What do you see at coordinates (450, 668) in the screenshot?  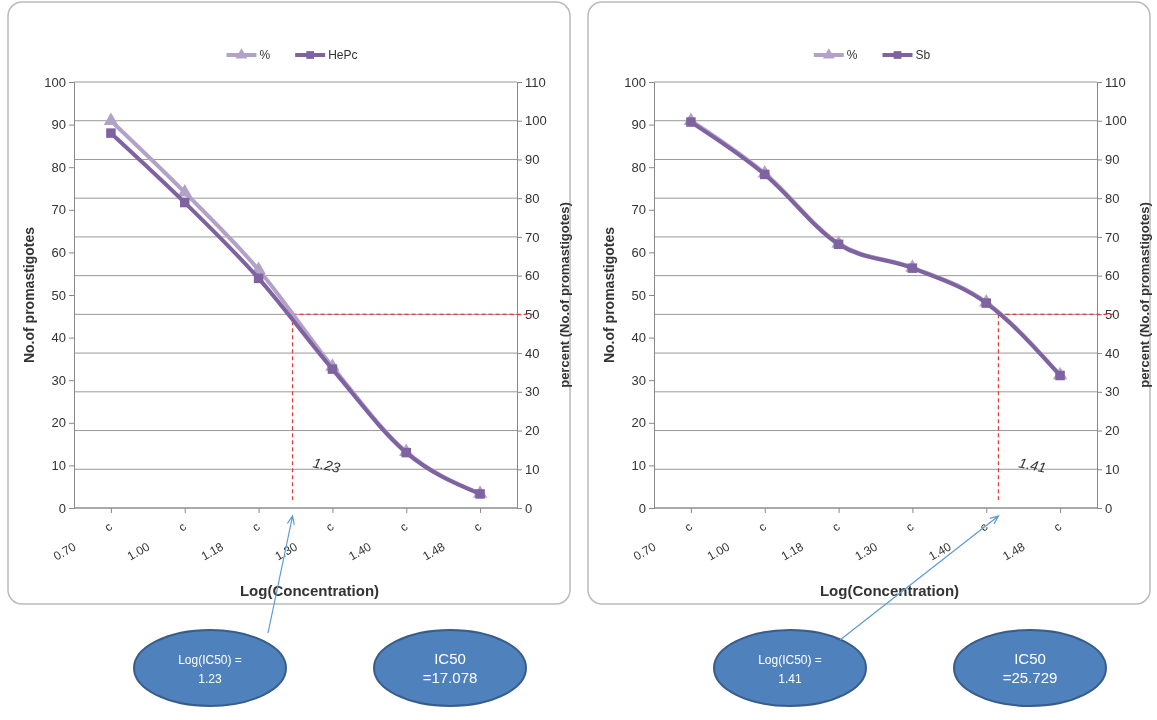 I see `text: IC50 =17.078` at bounding box center [450, 668].